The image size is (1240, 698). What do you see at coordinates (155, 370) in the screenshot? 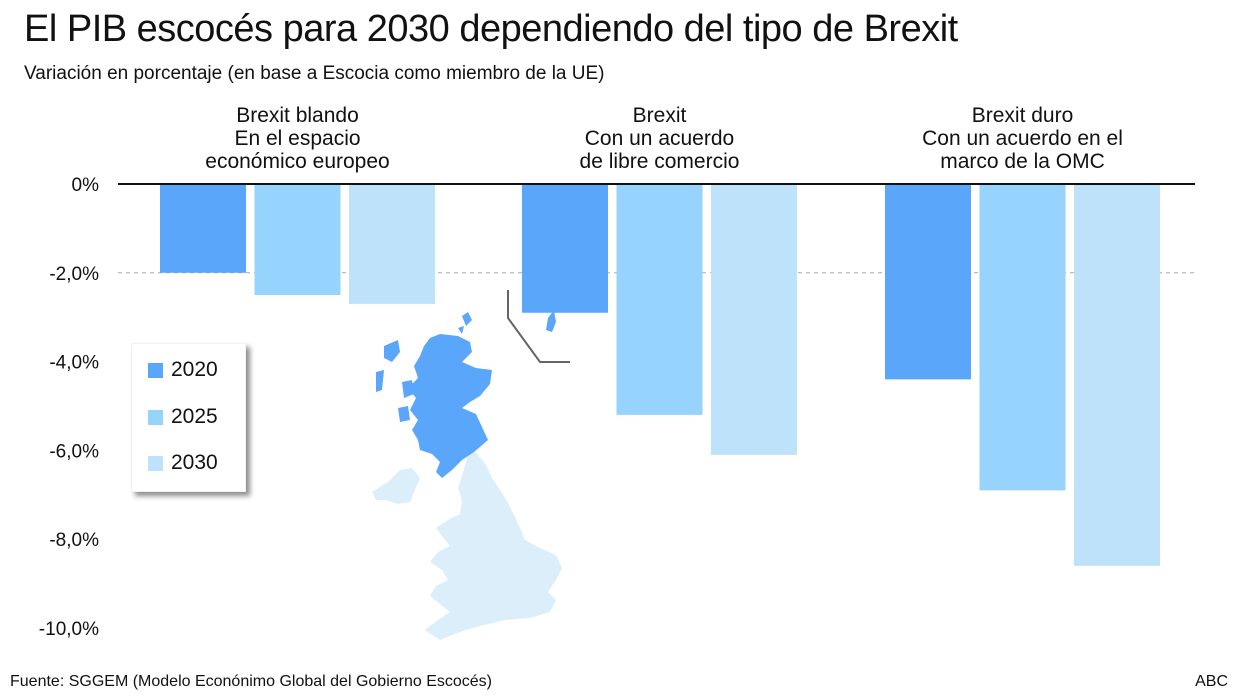
I see `legend-swatch-2020` at bounding box center [155, 370].